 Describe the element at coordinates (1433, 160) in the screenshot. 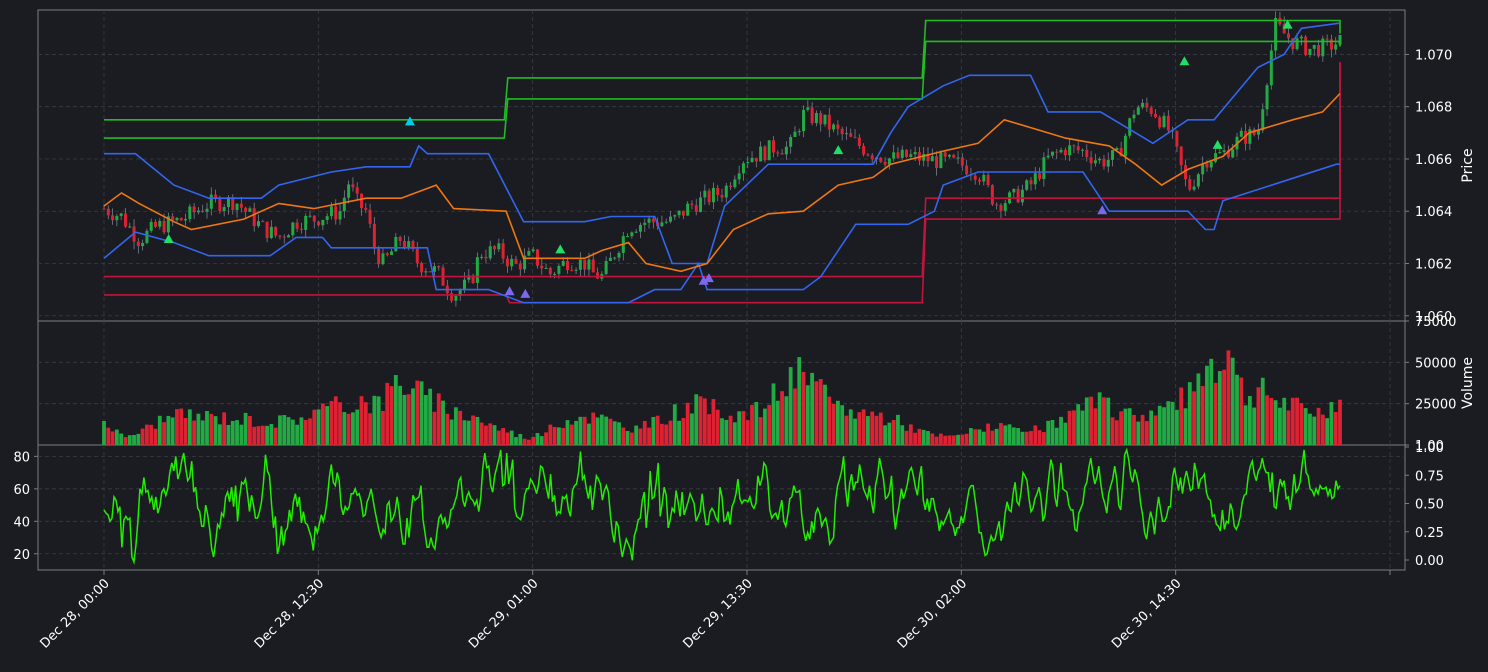

I see `price-tick-label: 1.066` at that location.